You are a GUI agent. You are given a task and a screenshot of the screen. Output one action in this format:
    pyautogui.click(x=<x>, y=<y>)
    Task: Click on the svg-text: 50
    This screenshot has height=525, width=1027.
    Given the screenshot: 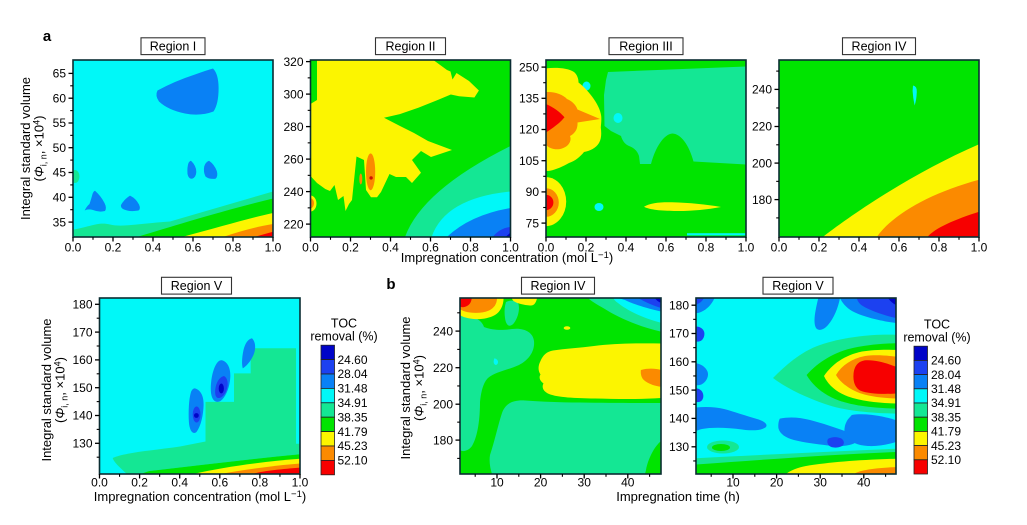 What is the action you would take?
    pyautogui.click(x=60, y=148)
    